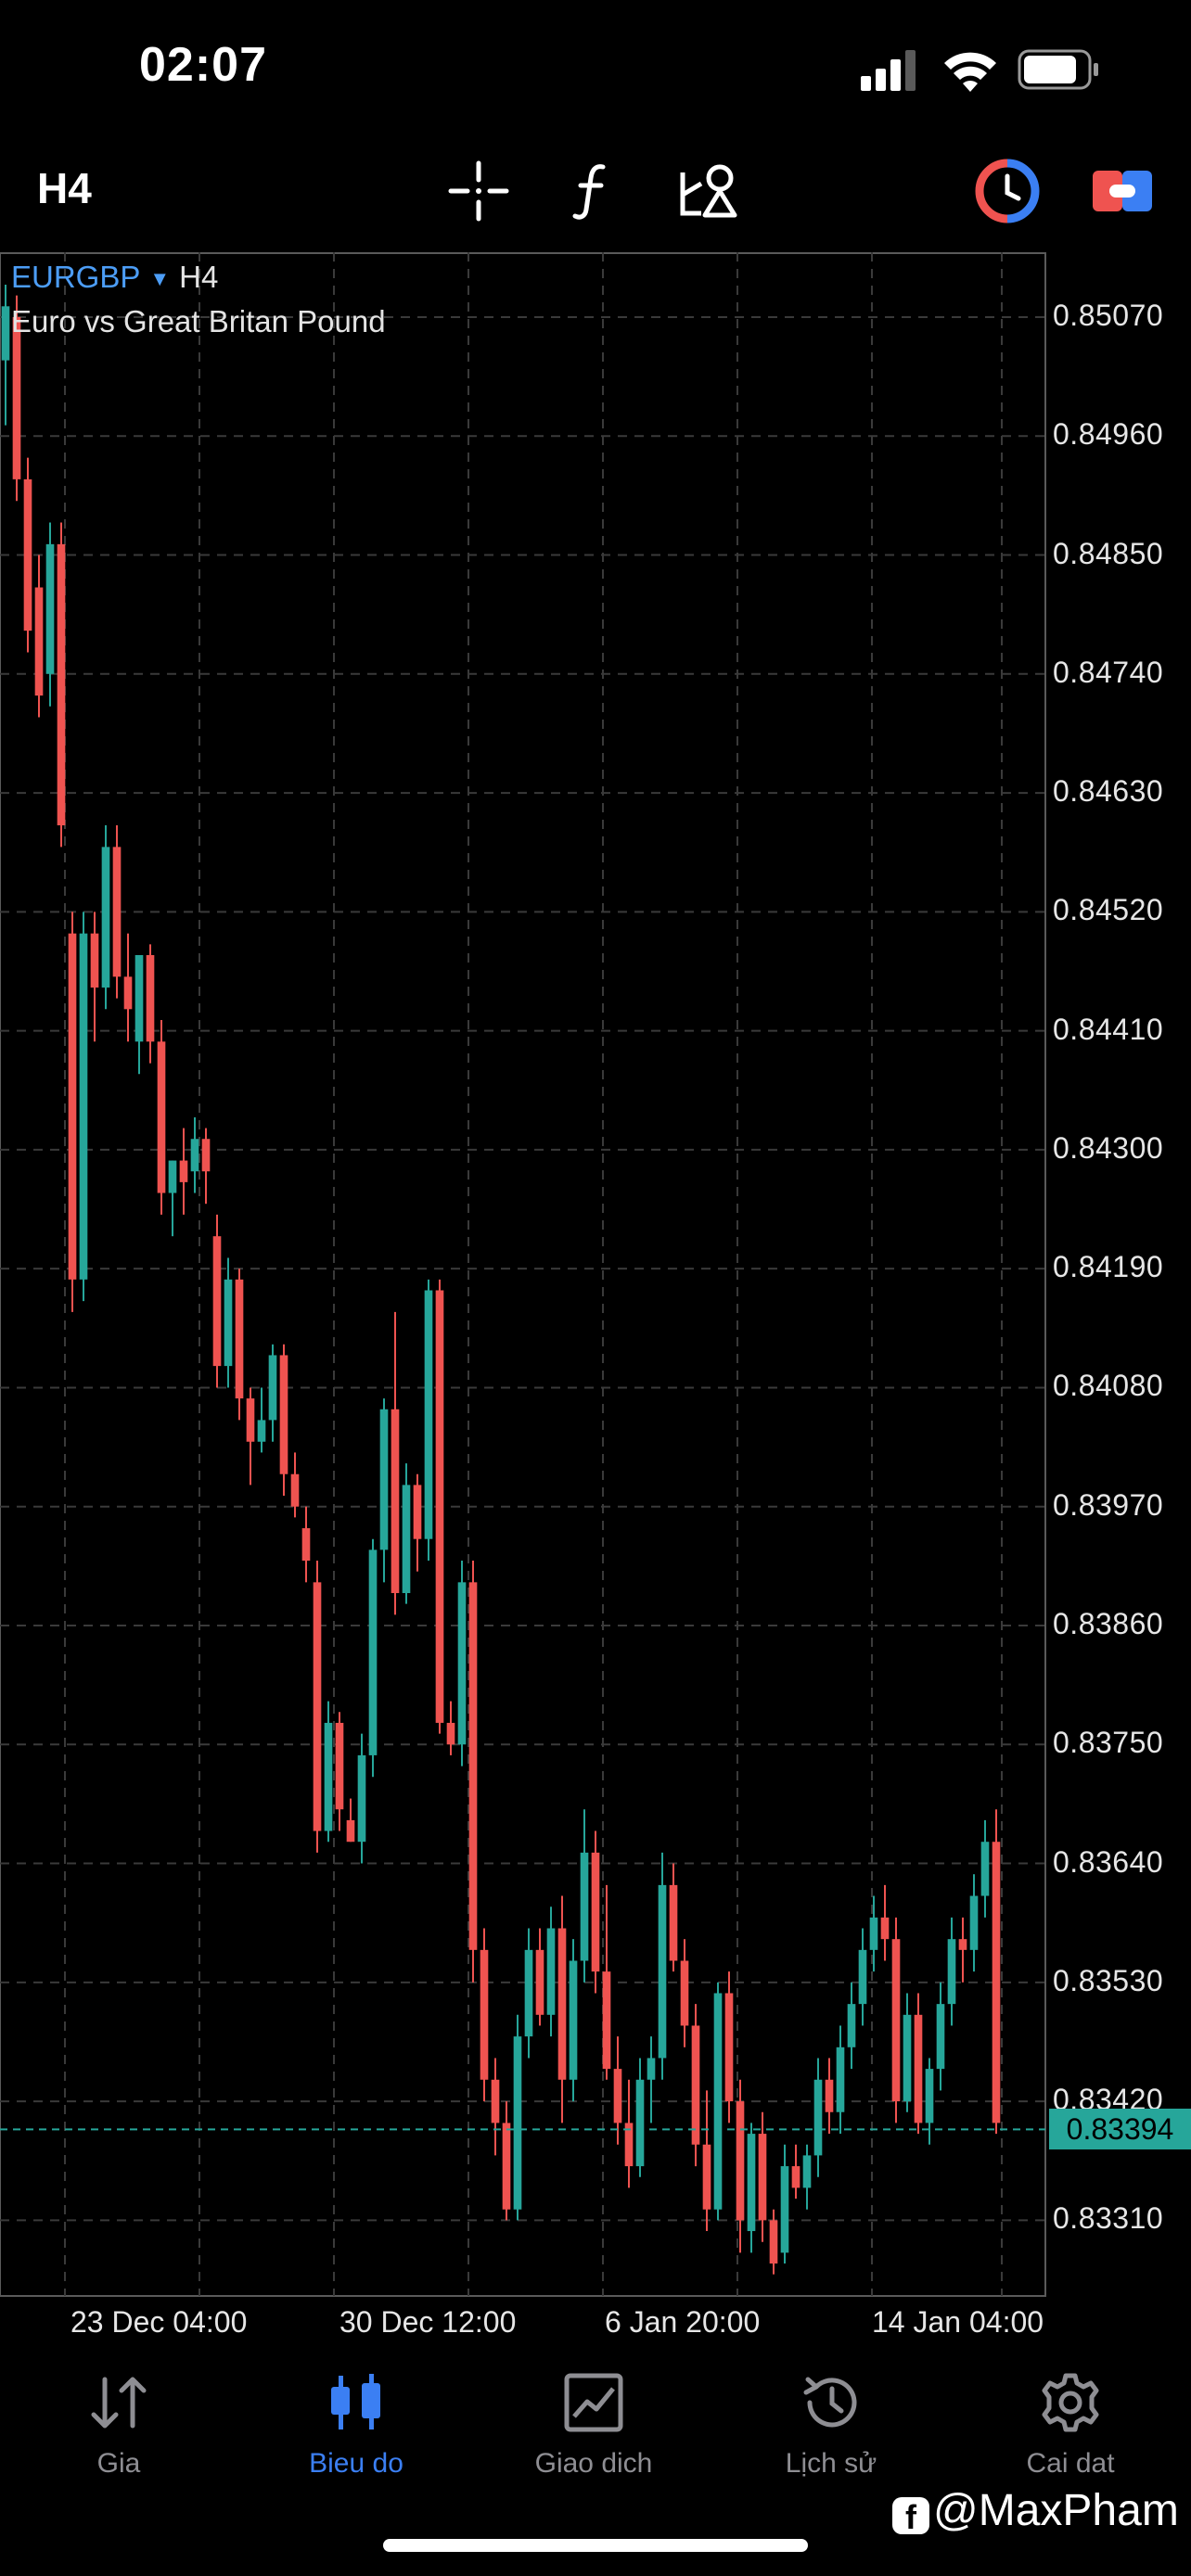 This screenshot has width=1191, height=2576. Describe the element at coordinates (1007, 191) in the screenshot. I see `one-click-trading-icon` at that location.